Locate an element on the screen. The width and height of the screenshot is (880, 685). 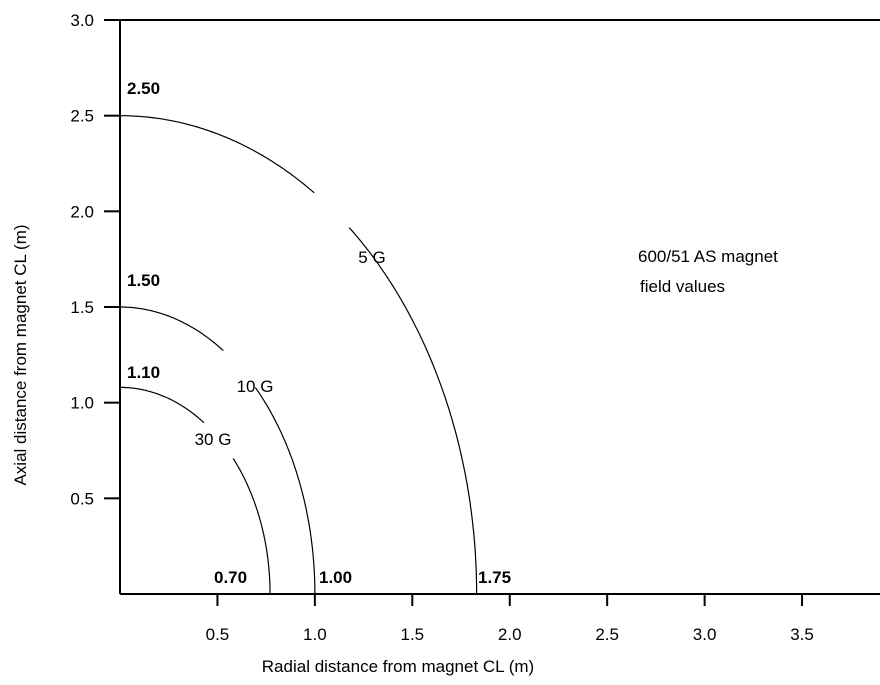
contour-label: 30 G is located at coordinates (213, 439).